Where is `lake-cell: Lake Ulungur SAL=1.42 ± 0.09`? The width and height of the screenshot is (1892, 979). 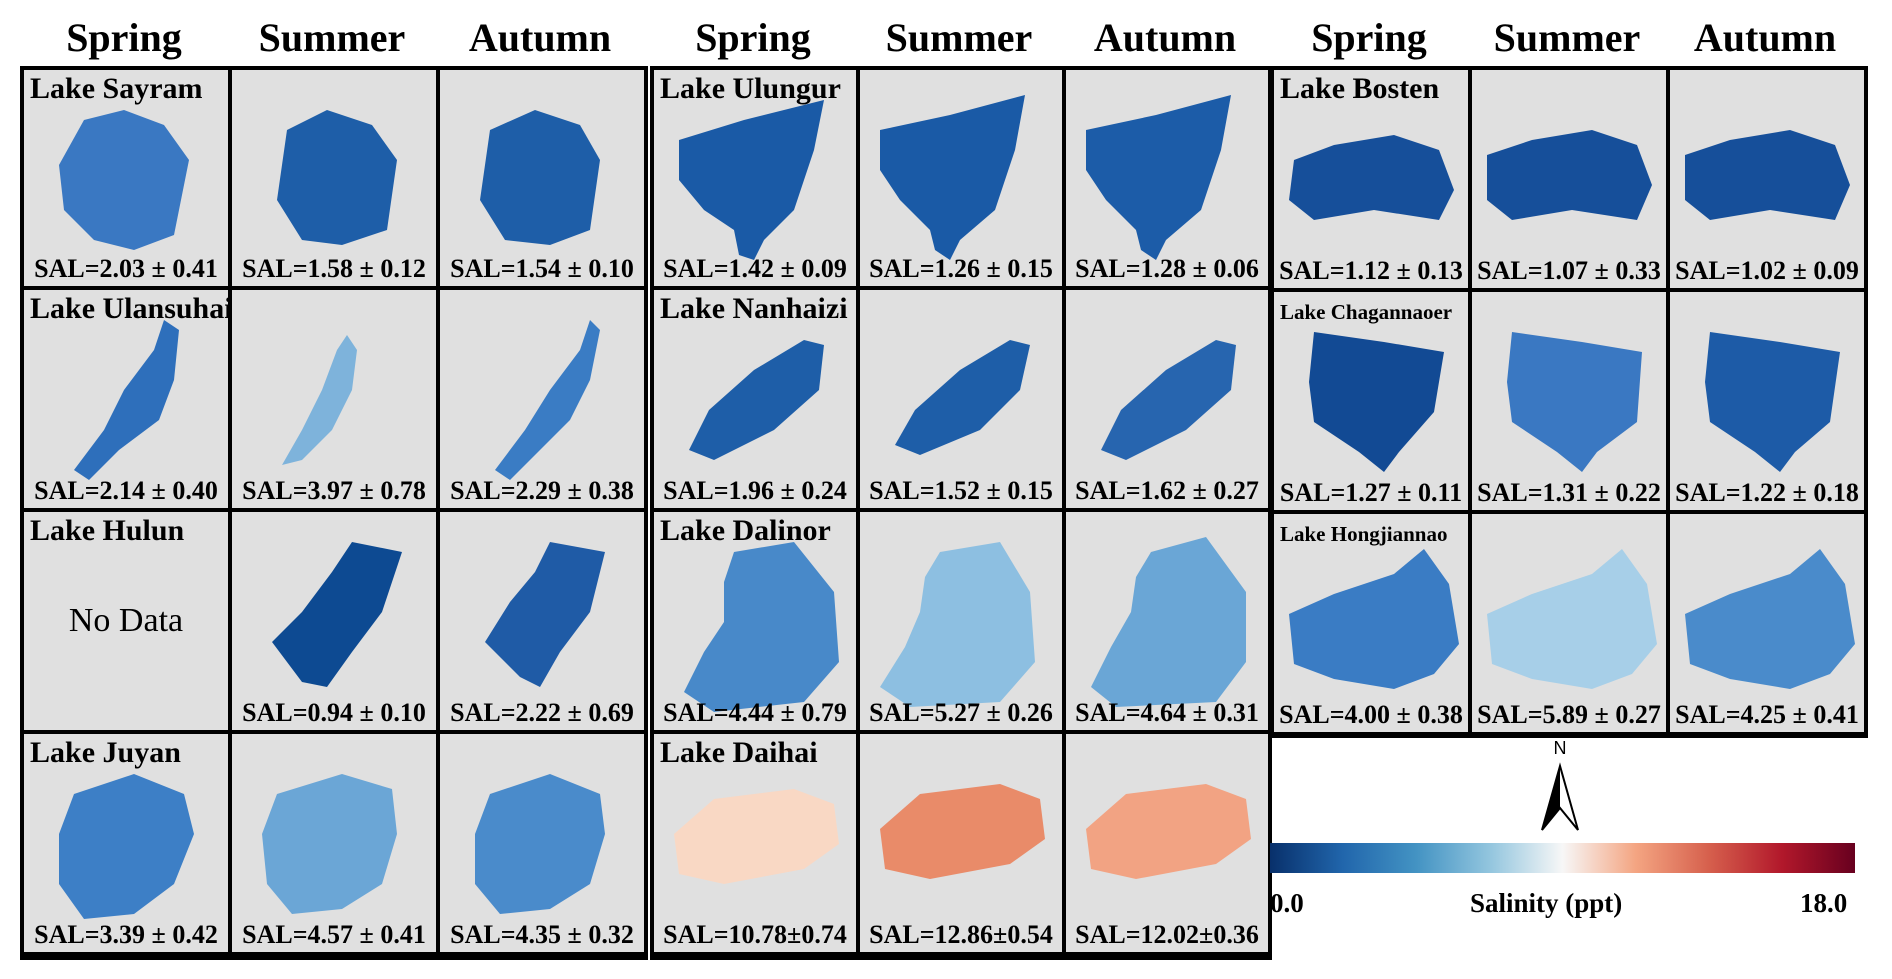 lake-cell: Lake Ulungur SAL=1.42 ± 0.09 is located at coordinates (755, 178).